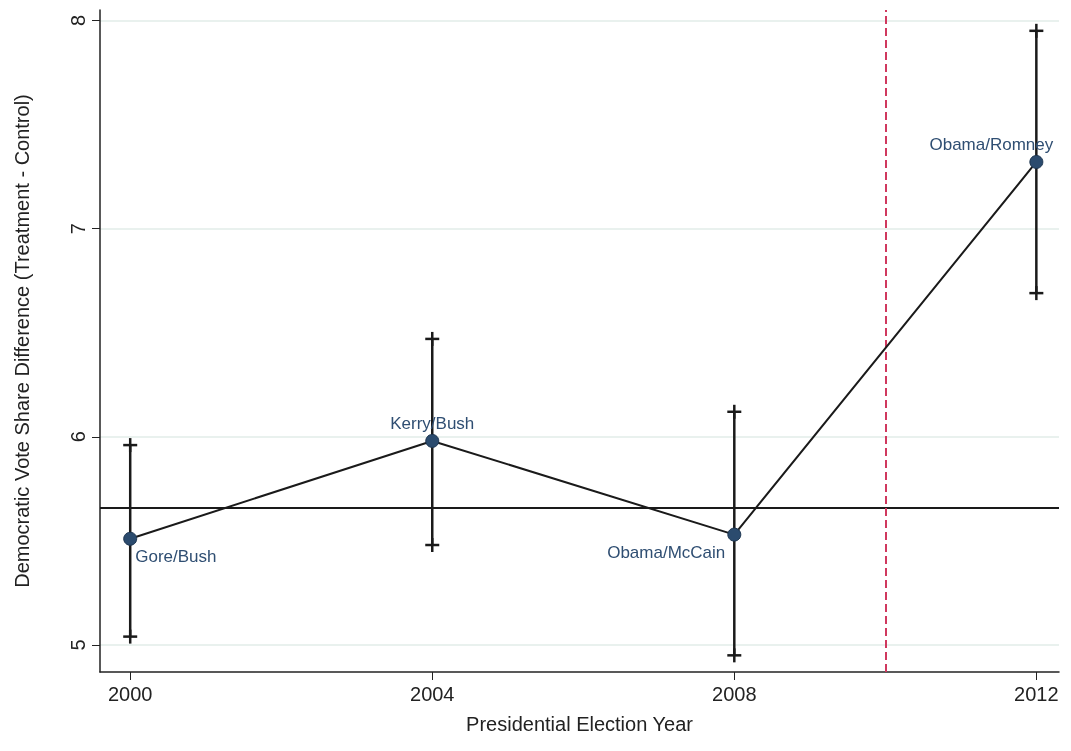  Describe the element at coordinates (580, 724) in the screenshot. I see `x-axis-title: Presidential Election Year` at that location.